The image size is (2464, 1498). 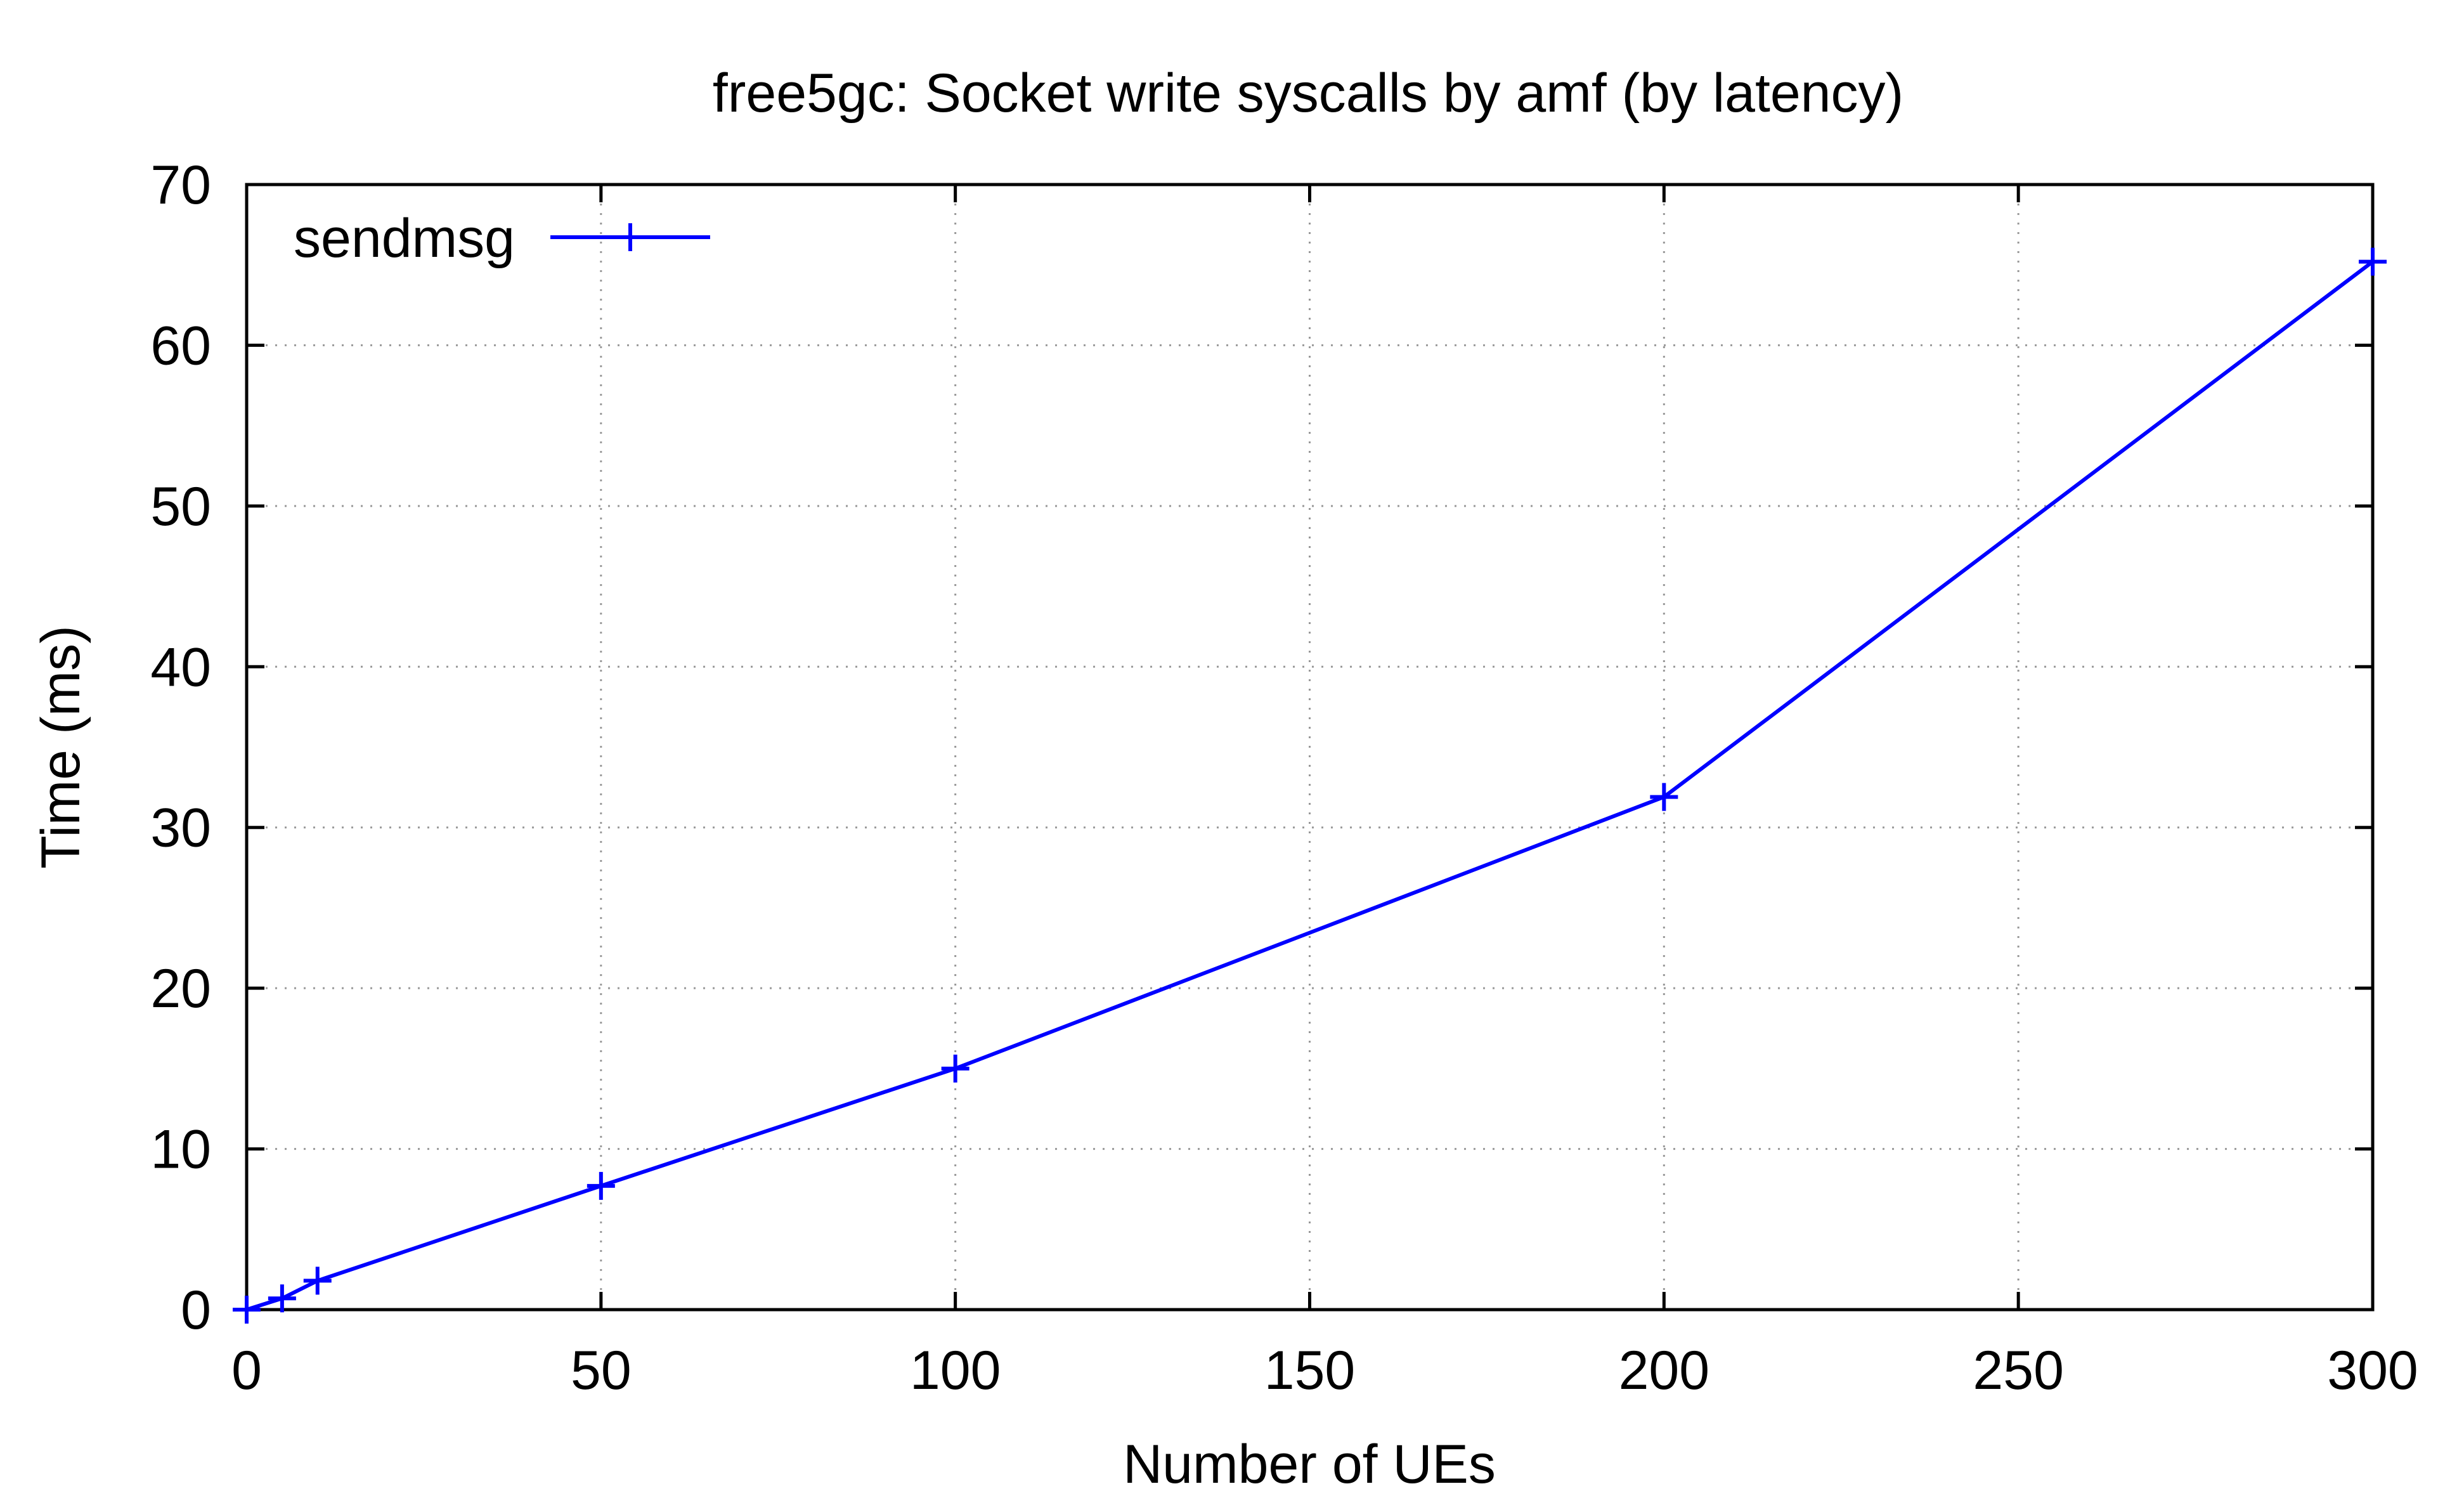 What do you see at coordinates (1309, 1464) in the screenshot?
I see `x-axis-label: Number of UEs` at bounding box center [1309, 1464].